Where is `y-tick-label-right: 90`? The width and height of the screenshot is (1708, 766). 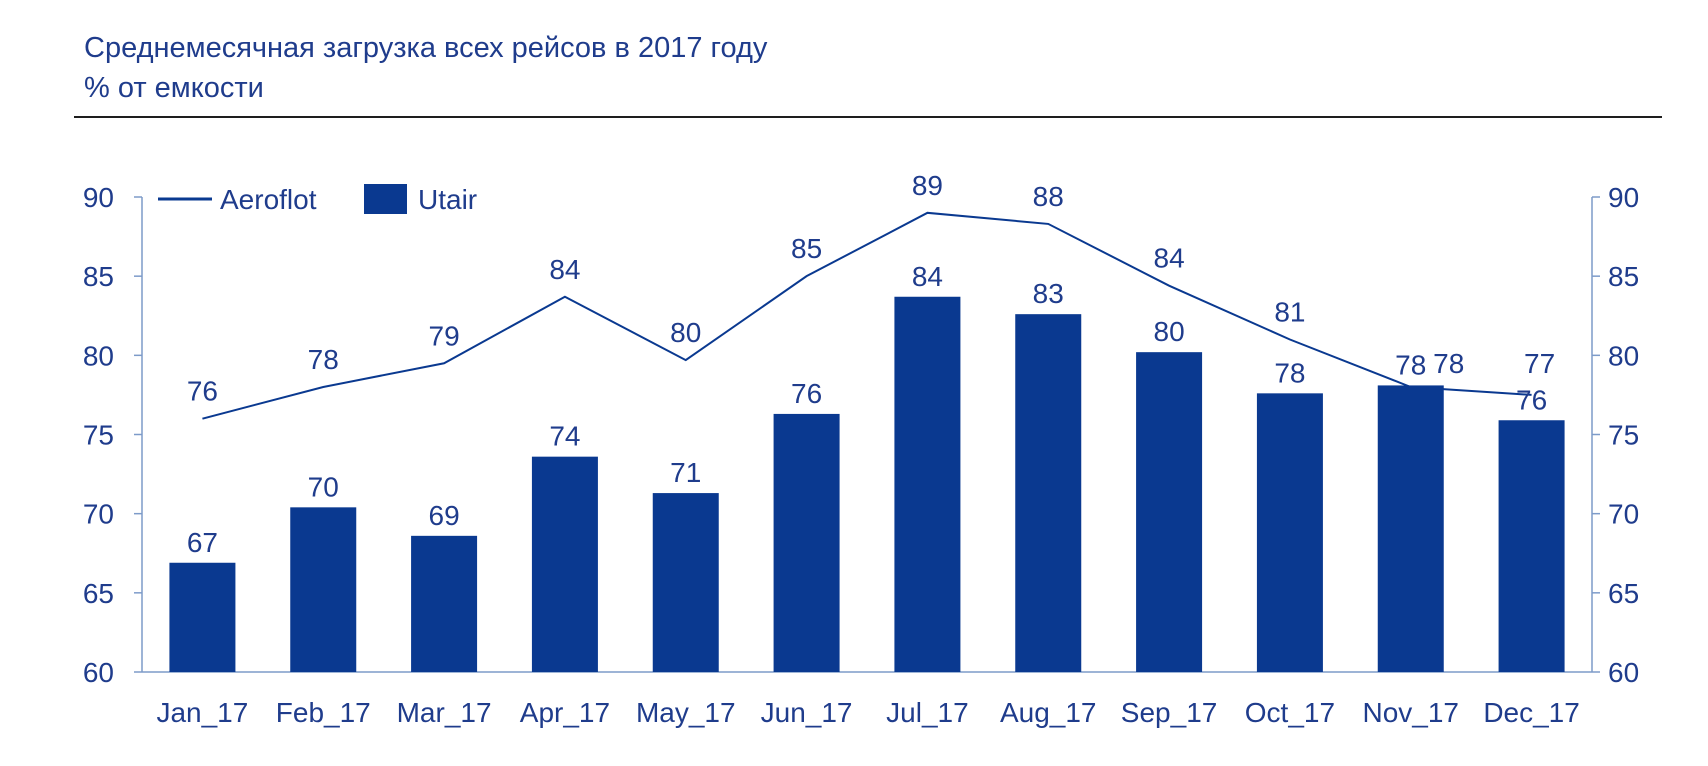 y-tick-label-right: 90 is located at coordinates (1623, 197).